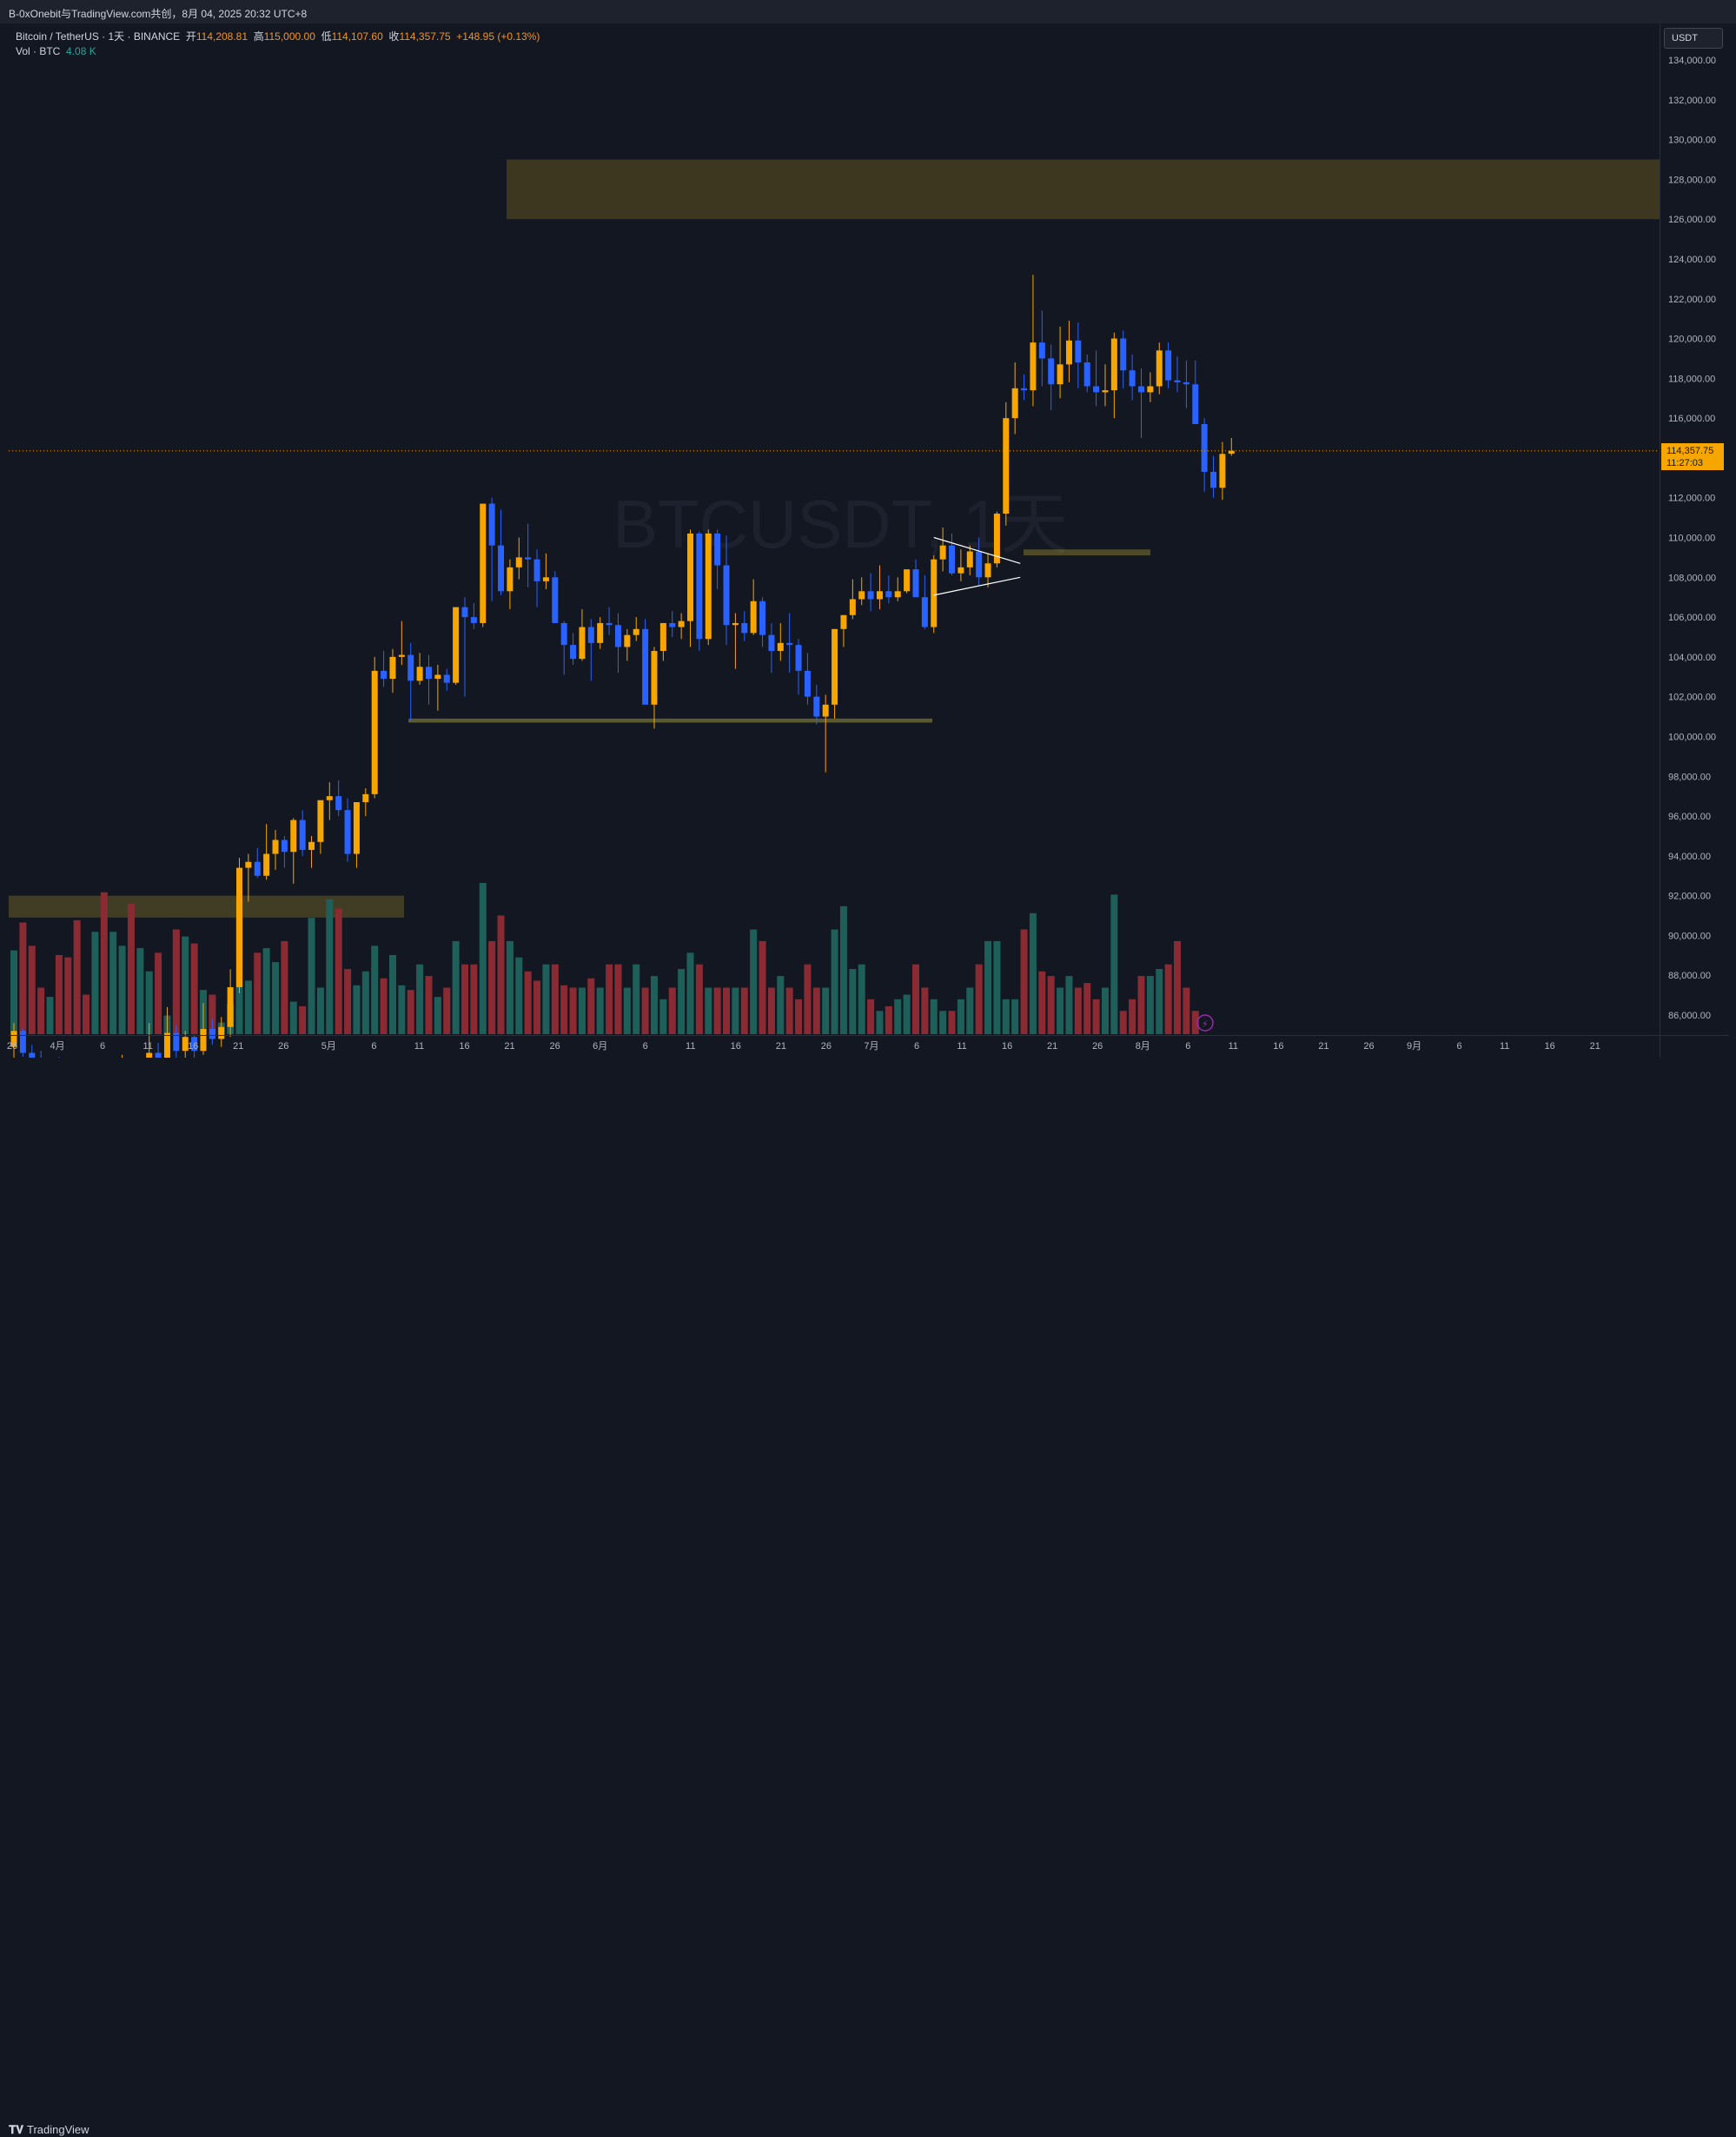 The image size is (1736, 2137). I want to click on currency-button: USDT, so click(1693, 39).